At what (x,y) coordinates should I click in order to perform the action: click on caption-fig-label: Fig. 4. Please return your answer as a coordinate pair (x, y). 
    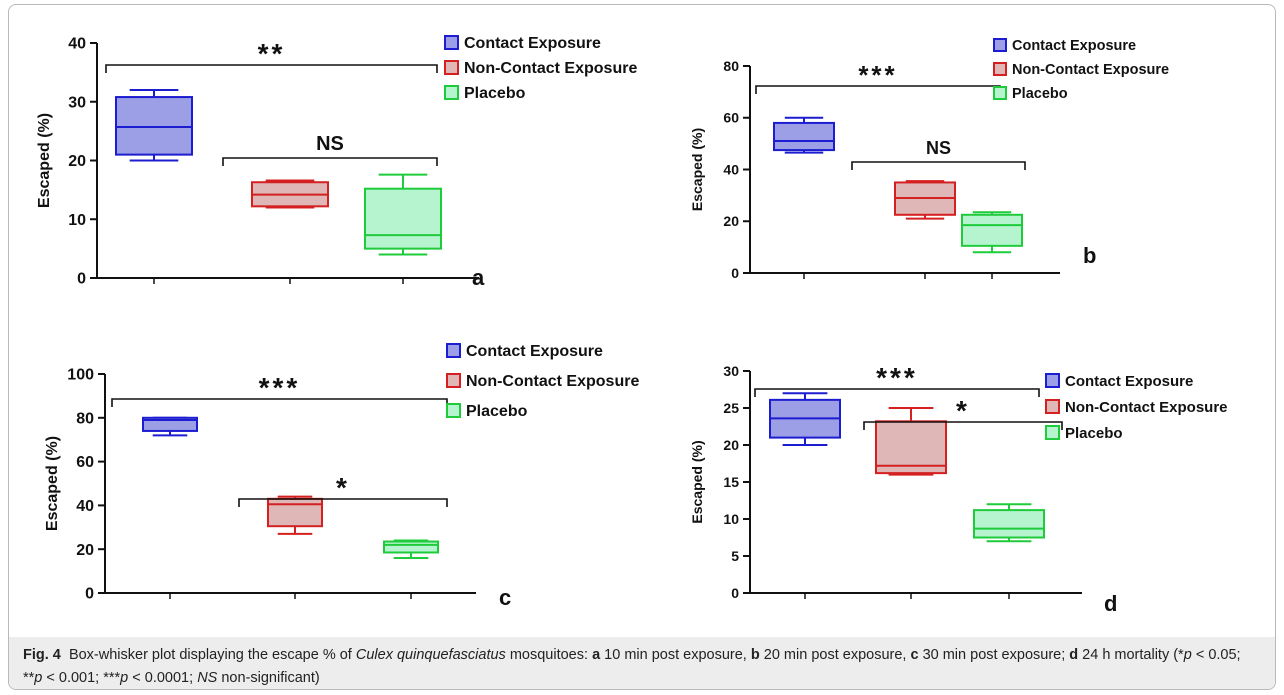
    Looking at the image, I should click on (42, 655).